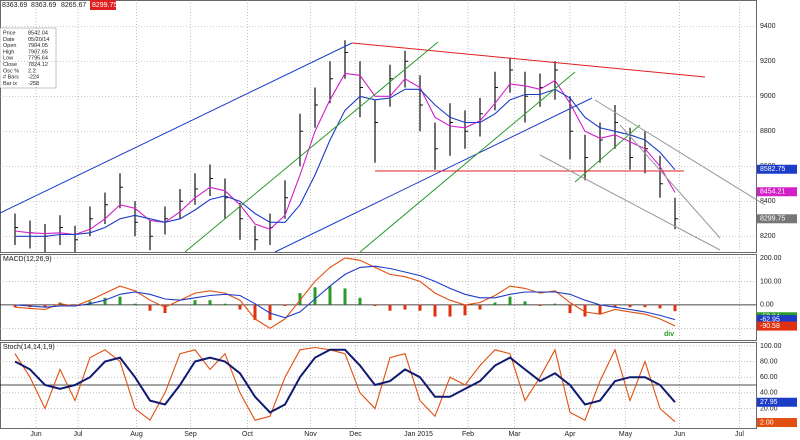 This screenshot has height=440, width=800. I want to click on y-tick-label: 0.00, so click(767, 305).